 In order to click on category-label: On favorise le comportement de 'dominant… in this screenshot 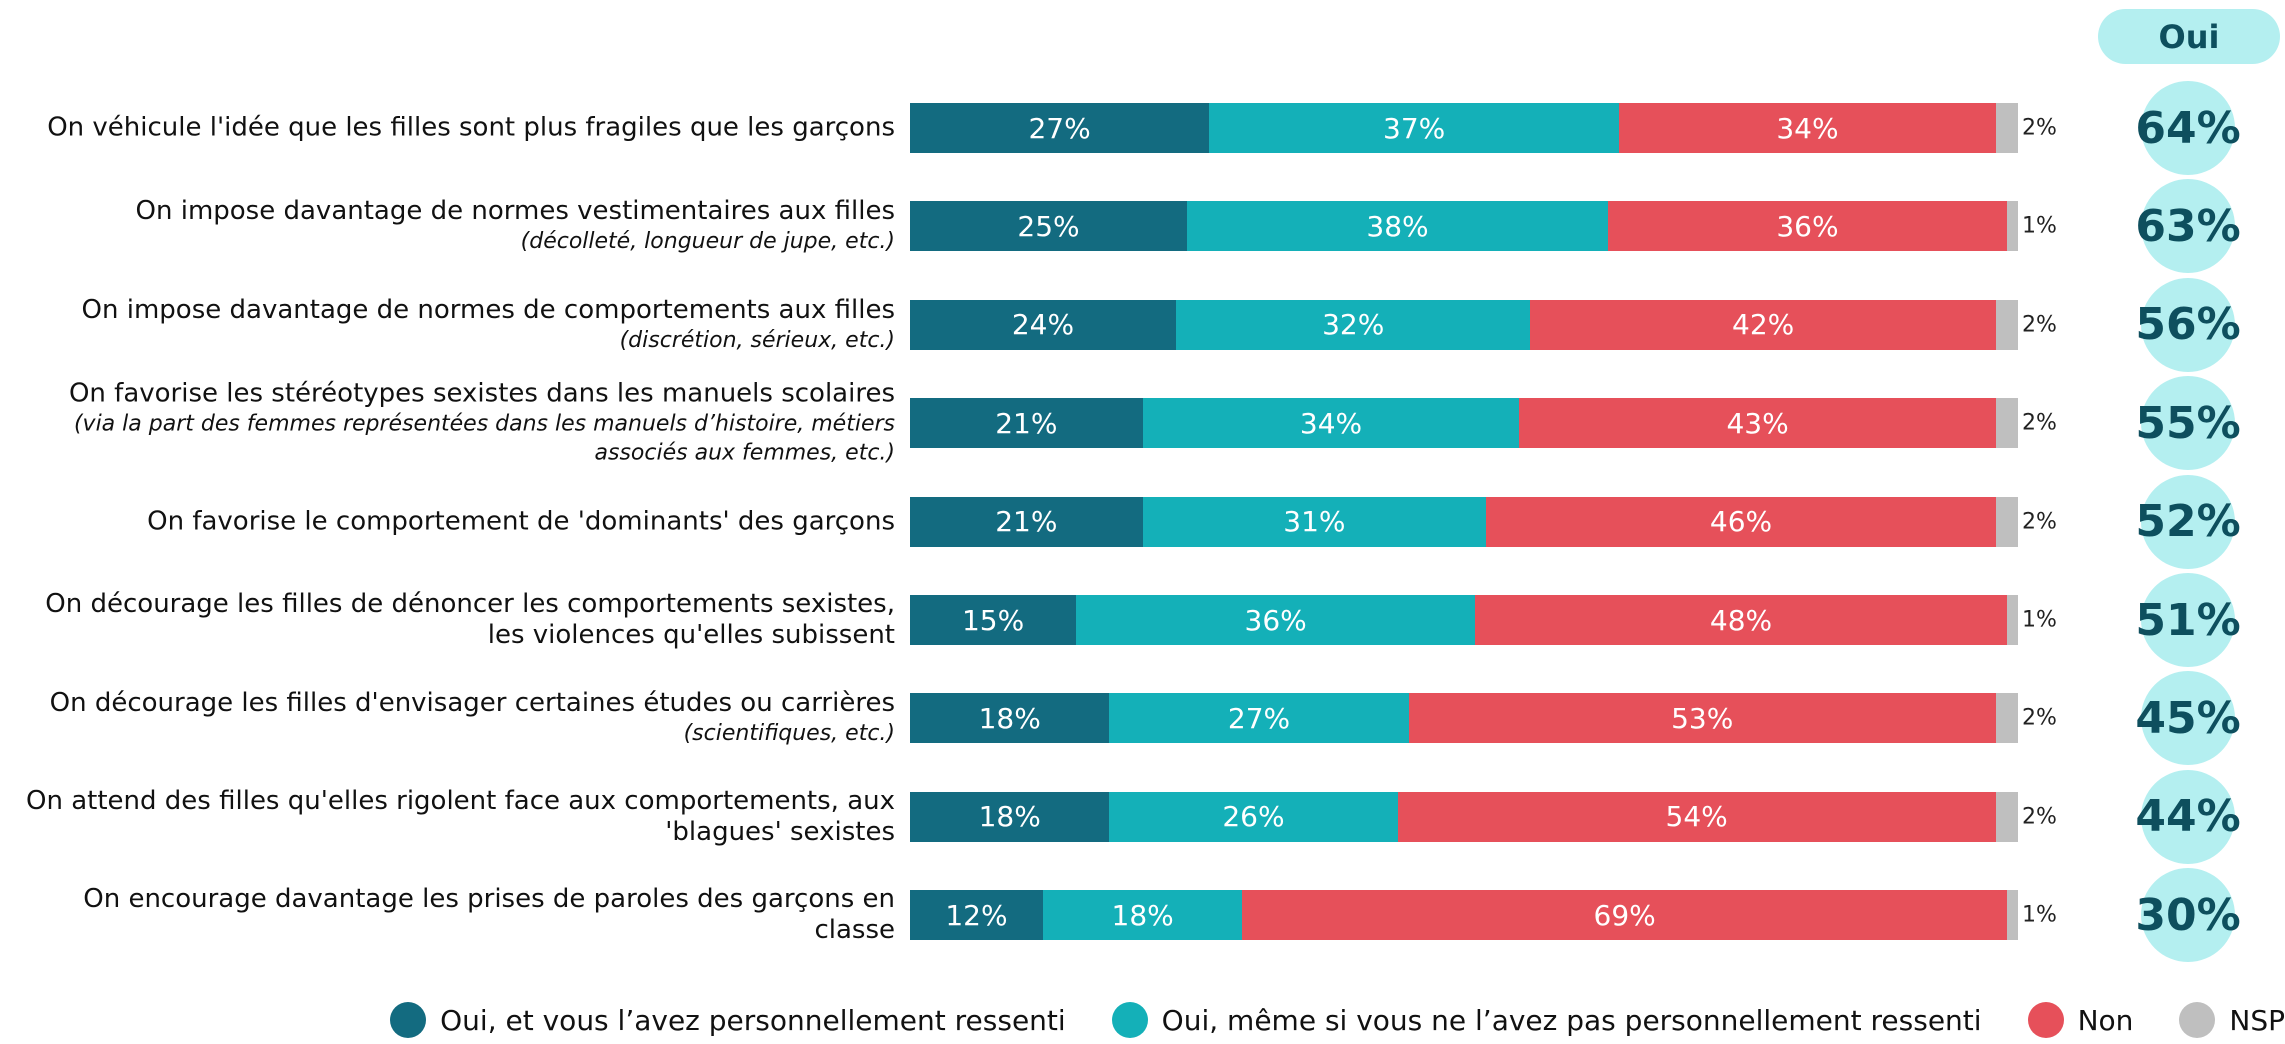, I will do `click(455, 521)`.